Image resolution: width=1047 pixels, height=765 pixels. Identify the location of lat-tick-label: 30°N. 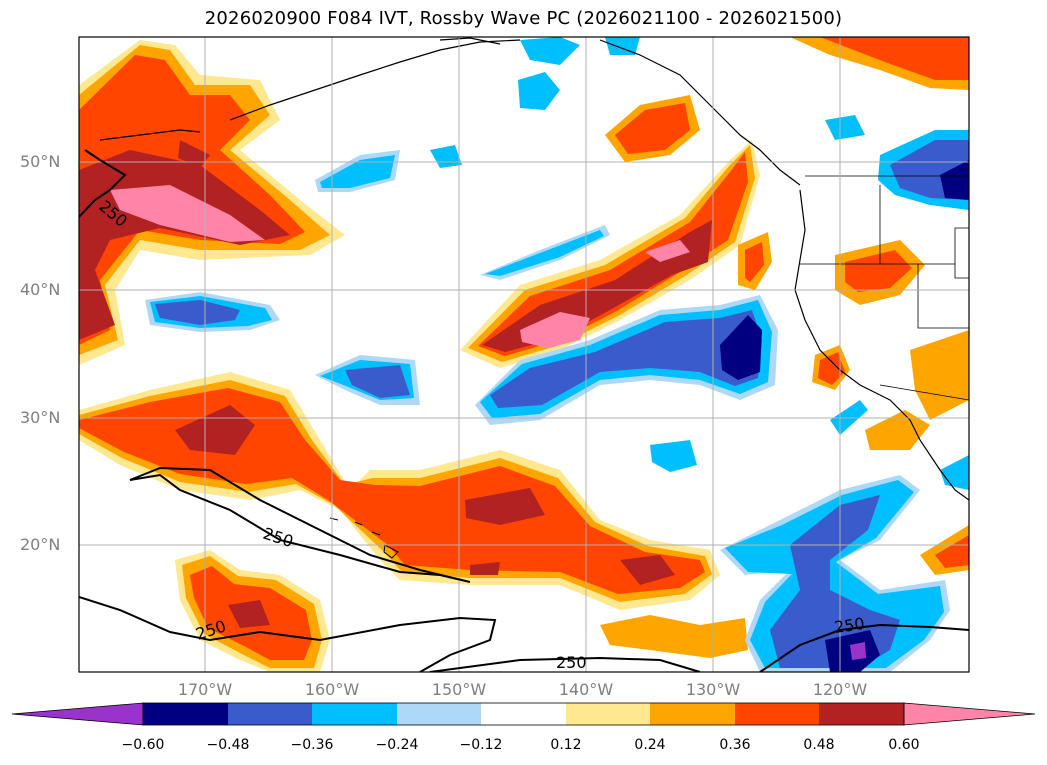
(40, 417).